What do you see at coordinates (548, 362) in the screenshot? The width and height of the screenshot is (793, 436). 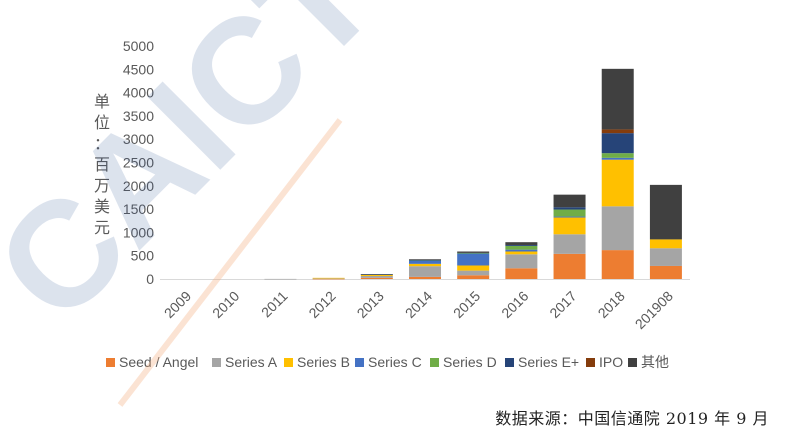 I see `legend-label: Series E+` at bounding box center [548, 362].